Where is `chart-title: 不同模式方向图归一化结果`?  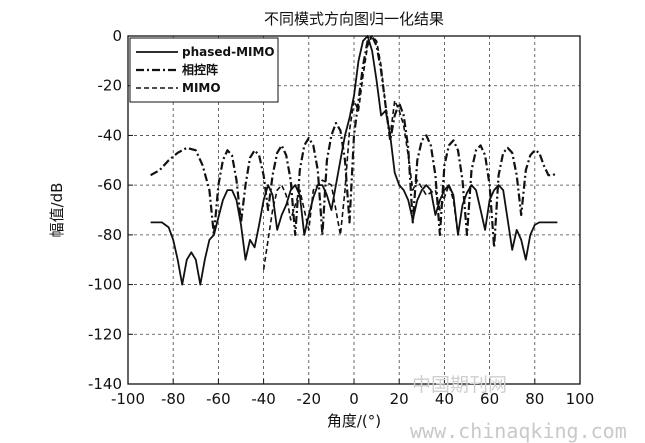
chart-title: 不同模式方向图归一化结果 is located at coordinates (354, 19).